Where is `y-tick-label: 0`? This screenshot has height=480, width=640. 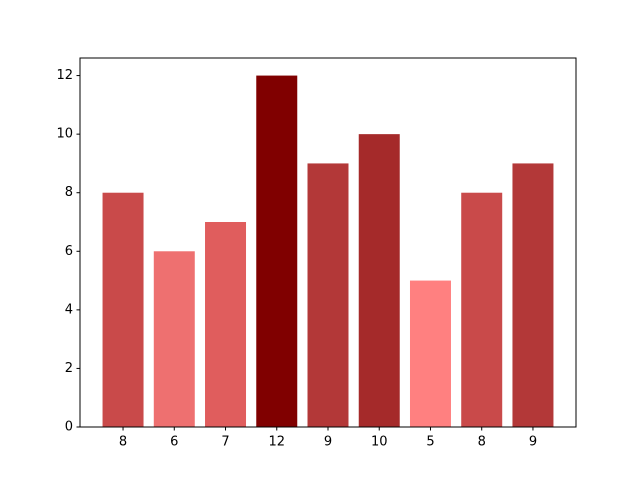 y-tick-label: 0 is located at coordinates (69, 427).